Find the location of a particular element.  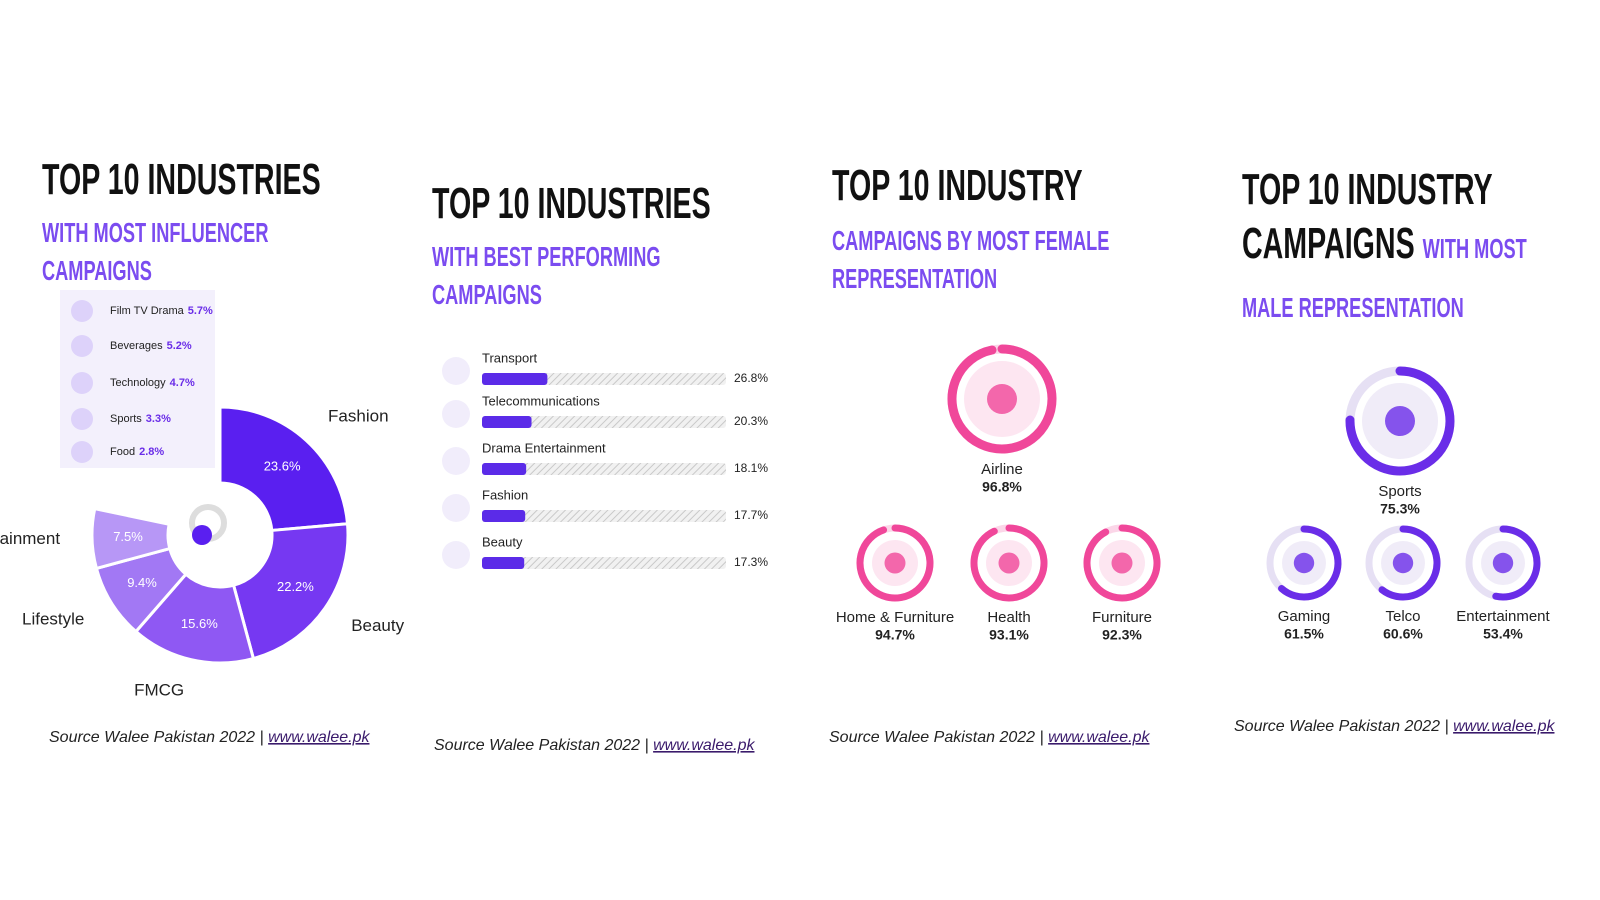

legend-value: 5.7% is located at coordinates (200, 311).